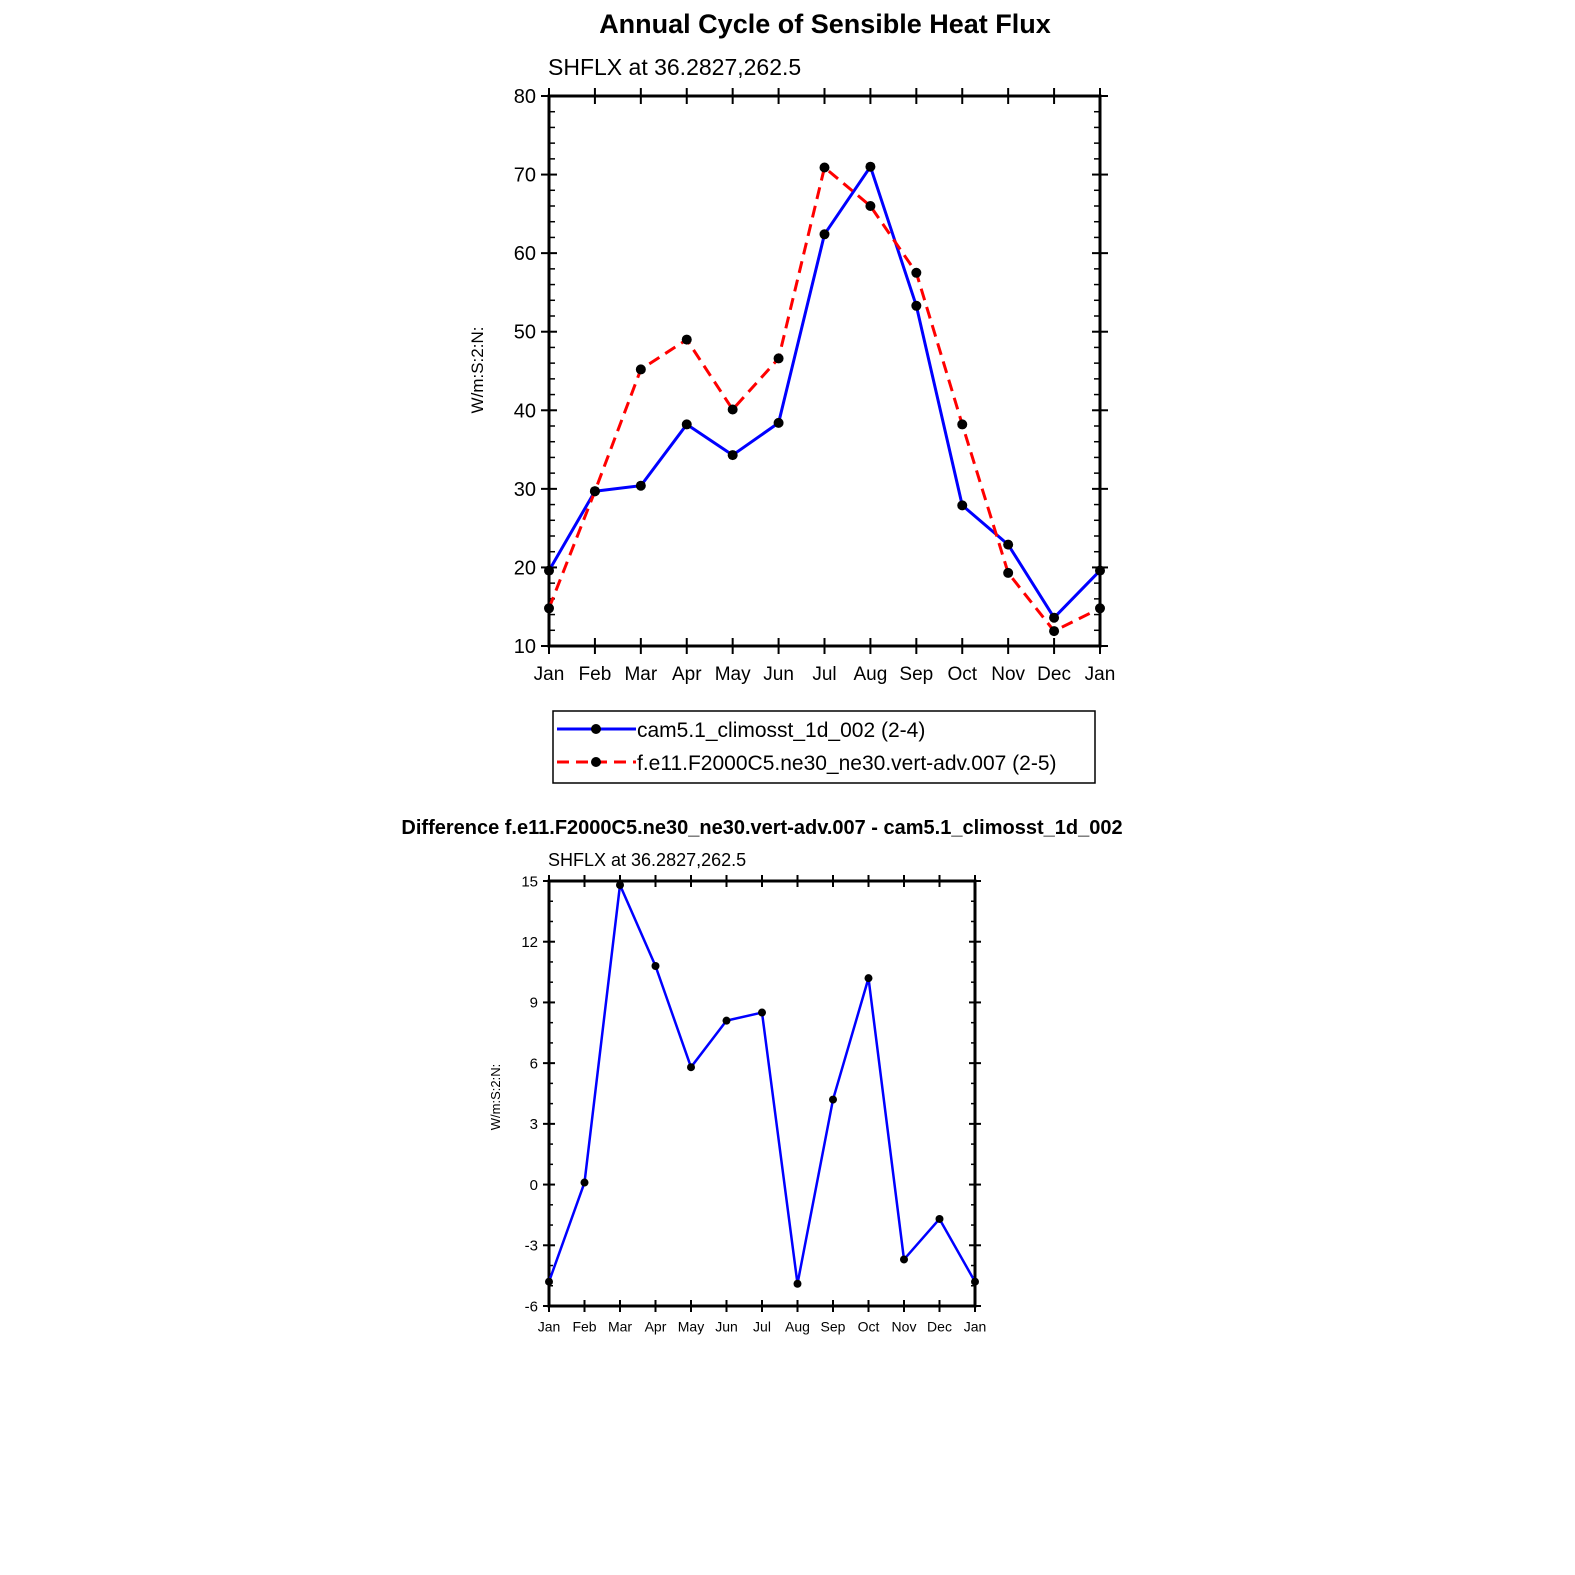  I want to click on top-chart-ylabel: W/m:S:2:N:, so click(477, 370).